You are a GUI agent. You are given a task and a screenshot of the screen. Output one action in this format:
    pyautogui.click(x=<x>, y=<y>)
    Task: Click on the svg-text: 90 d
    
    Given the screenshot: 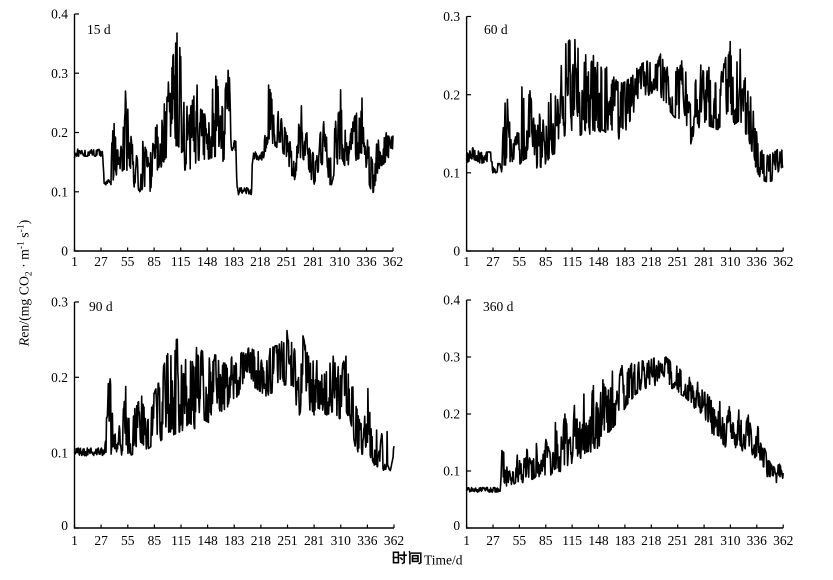 What is the action you would take?
    pyautogui.click(x=101, y=306)
    